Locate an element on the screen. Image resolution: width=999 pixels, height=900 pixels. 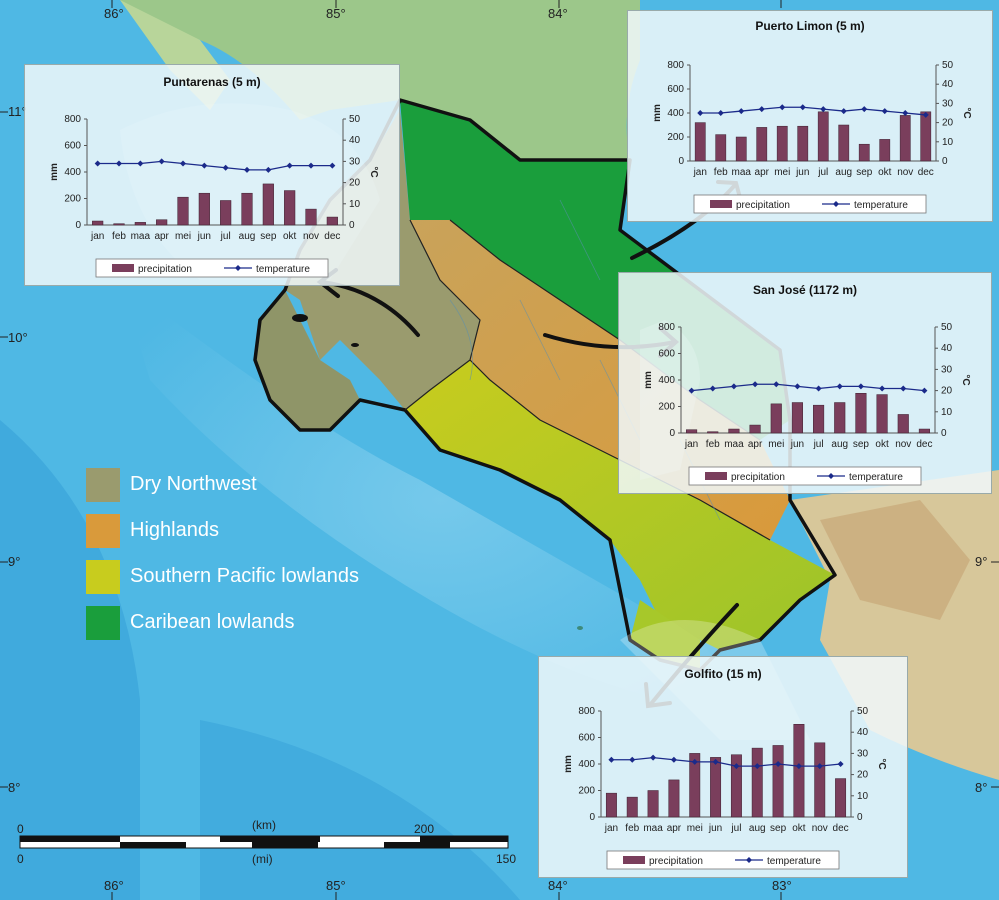
month-label: feb is located at coordinates (119, 236).